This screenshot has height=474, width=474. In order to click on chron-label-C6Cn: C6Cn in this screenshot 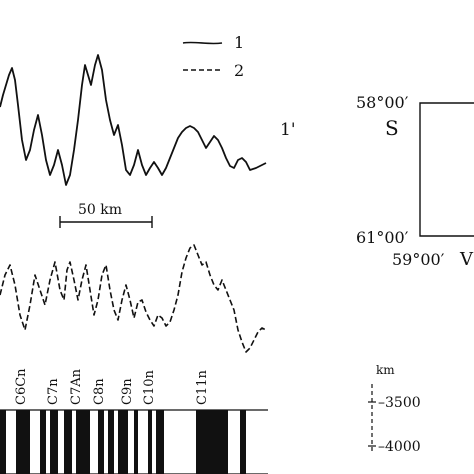, I will do `click(21, 386)`.